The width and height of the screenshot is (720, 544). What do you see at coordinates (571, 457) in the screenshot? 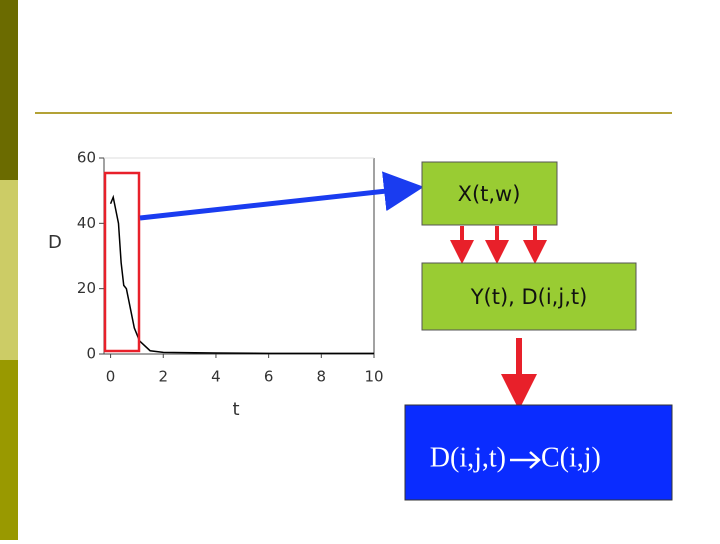
I see `box-label: C(i,j)` at bounding box center [571, 457].